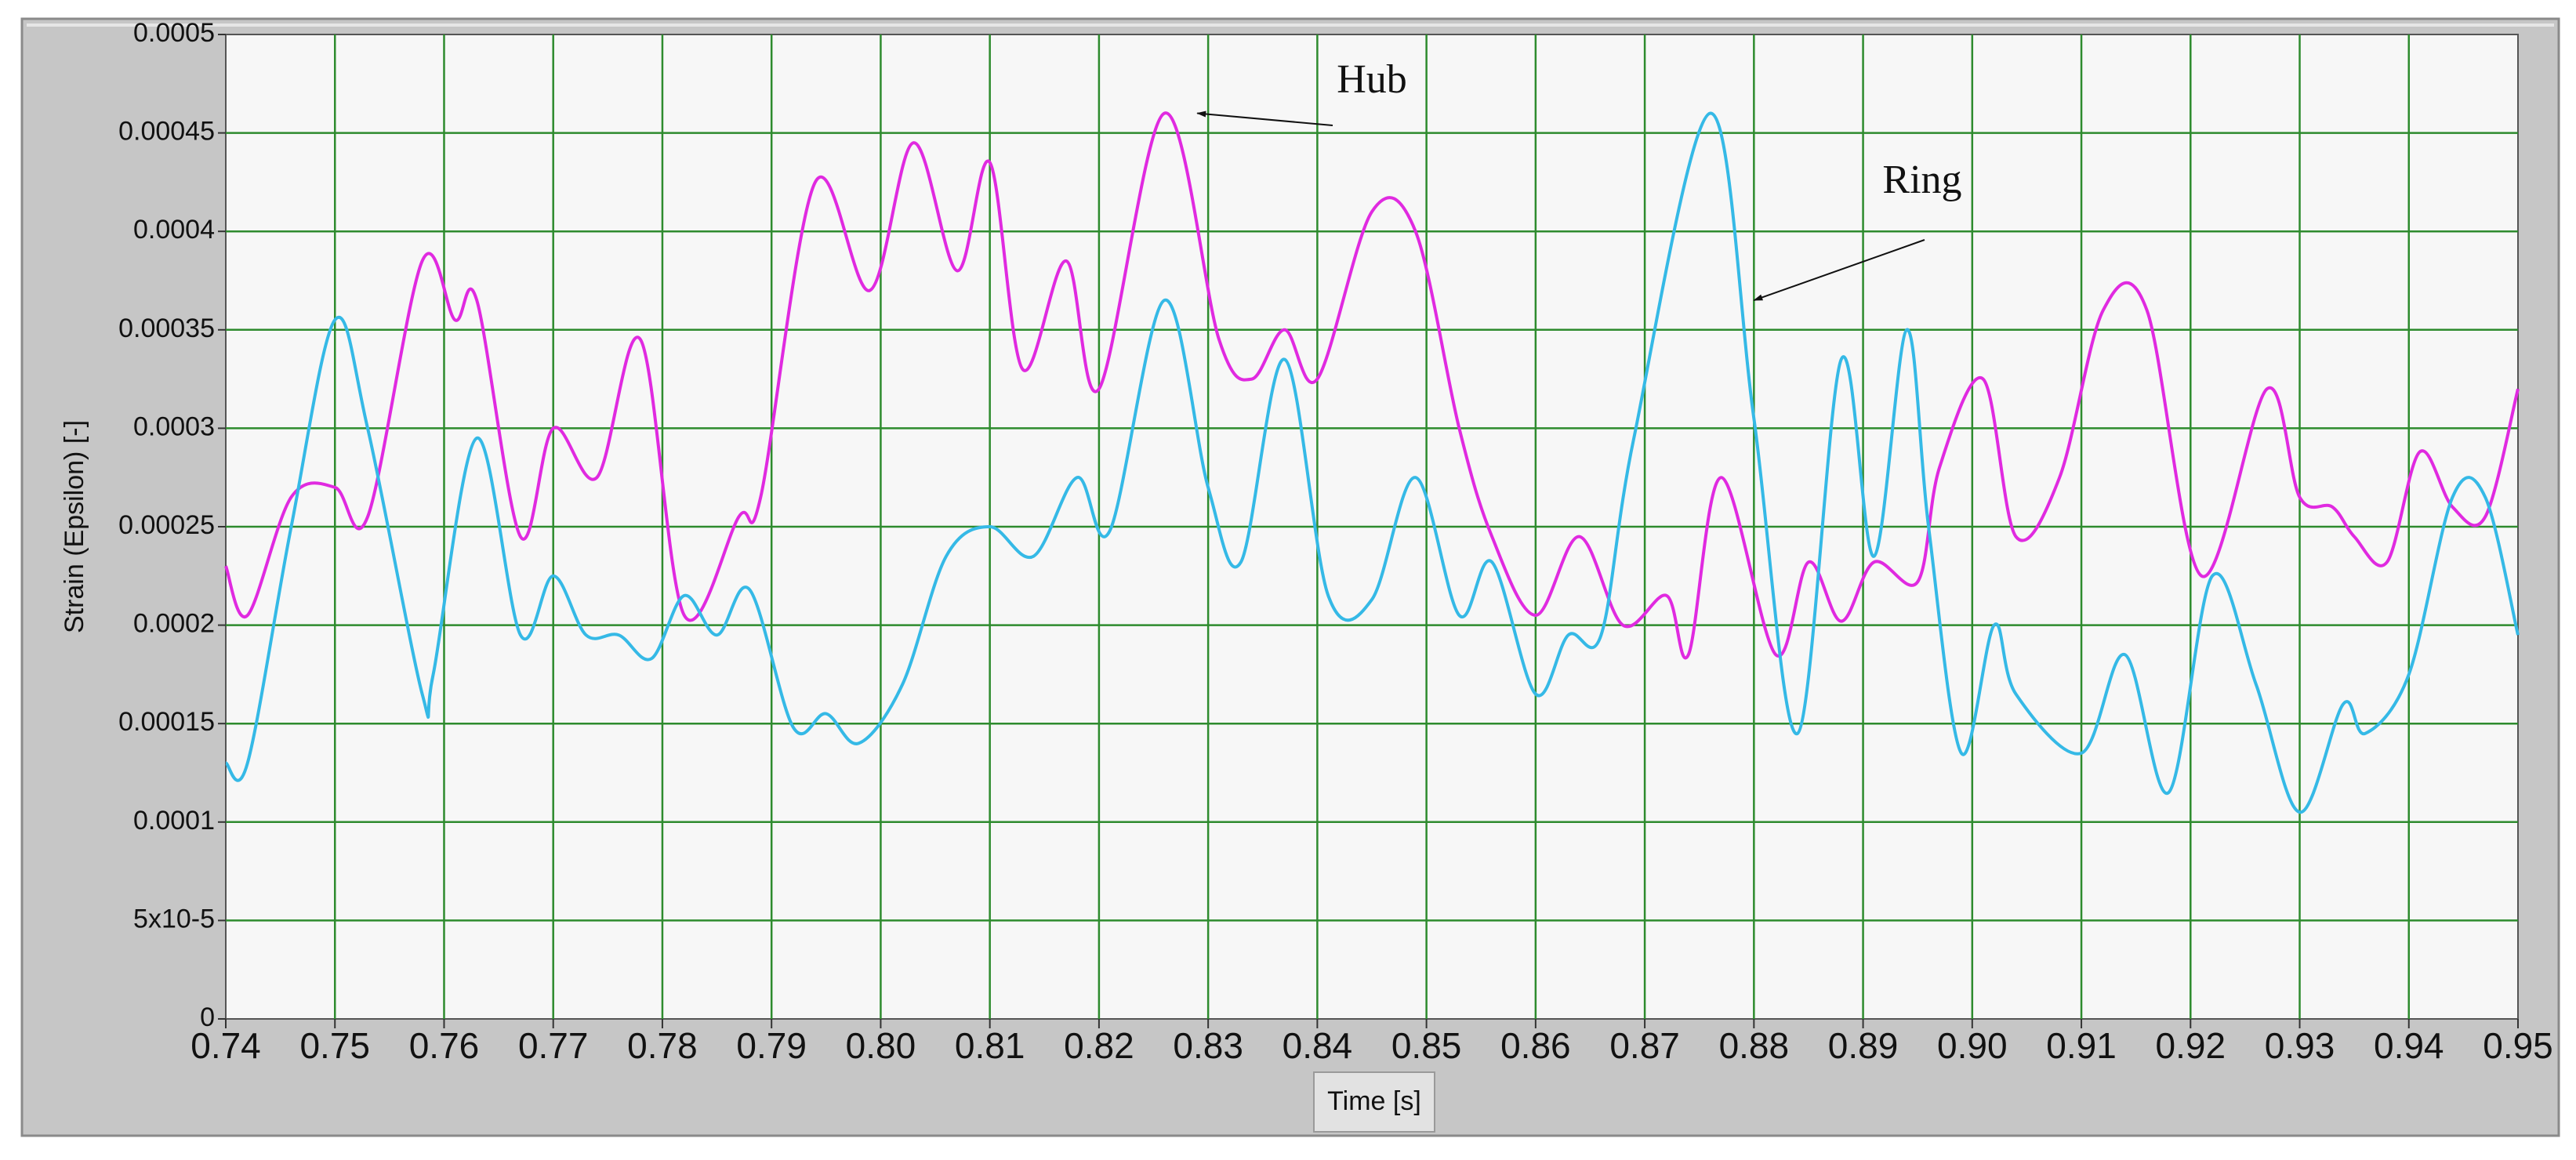 This screenshot has width=2576, height=1160. What do you see at coordinates (1579, 180) in the screenshot?
I see `annotation-layer: Hub Ring` at bounding box center [1579, 180].